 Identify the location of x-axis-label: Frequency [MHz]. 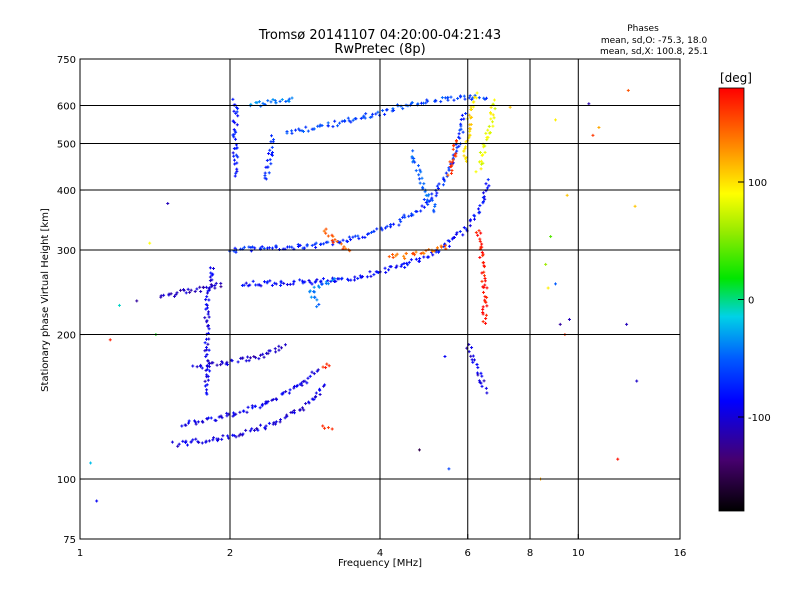
(380, 563).